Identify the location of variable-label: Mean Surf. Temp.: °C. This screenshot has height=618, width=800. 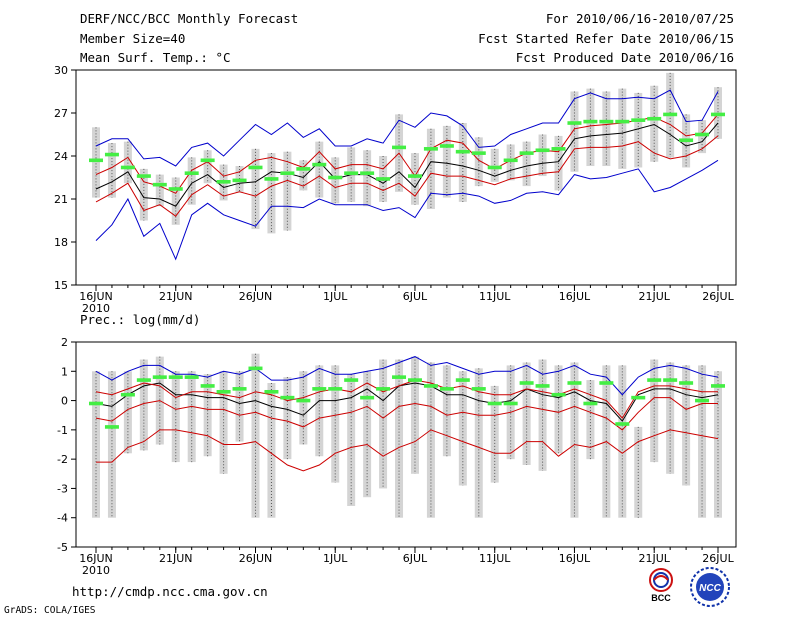
(155, 57).